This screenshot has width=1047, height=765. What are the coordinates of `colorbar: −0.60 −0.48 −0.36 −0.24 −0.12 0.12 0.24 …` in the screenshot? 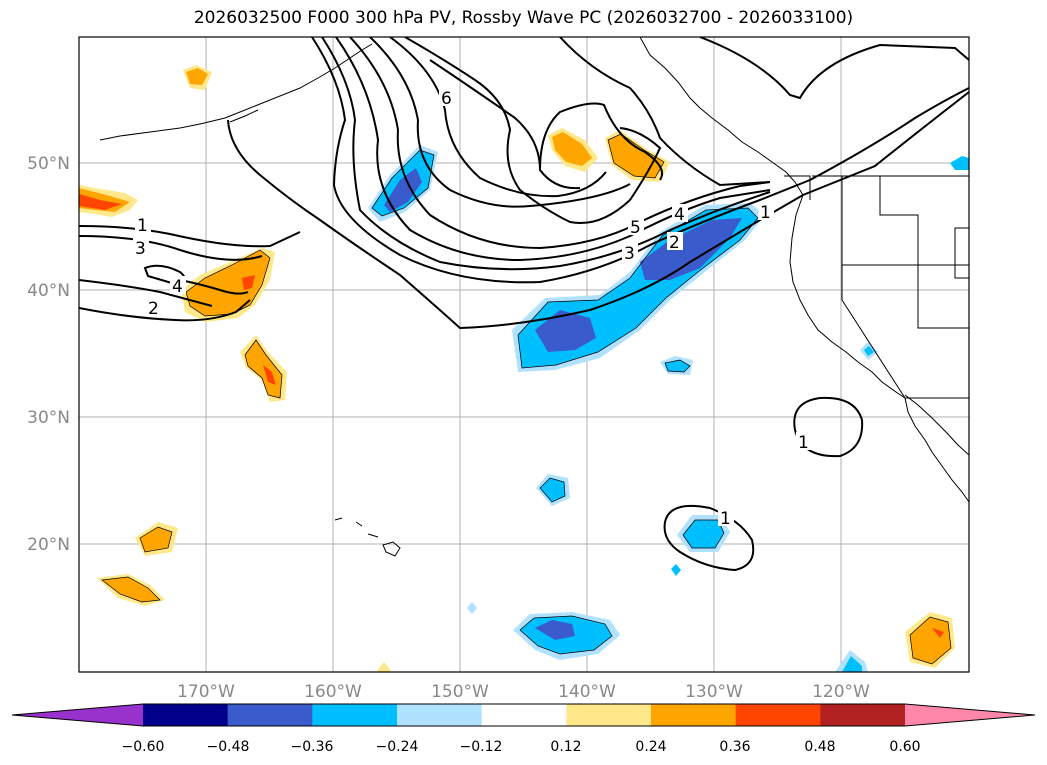 It's located at (523, 729).